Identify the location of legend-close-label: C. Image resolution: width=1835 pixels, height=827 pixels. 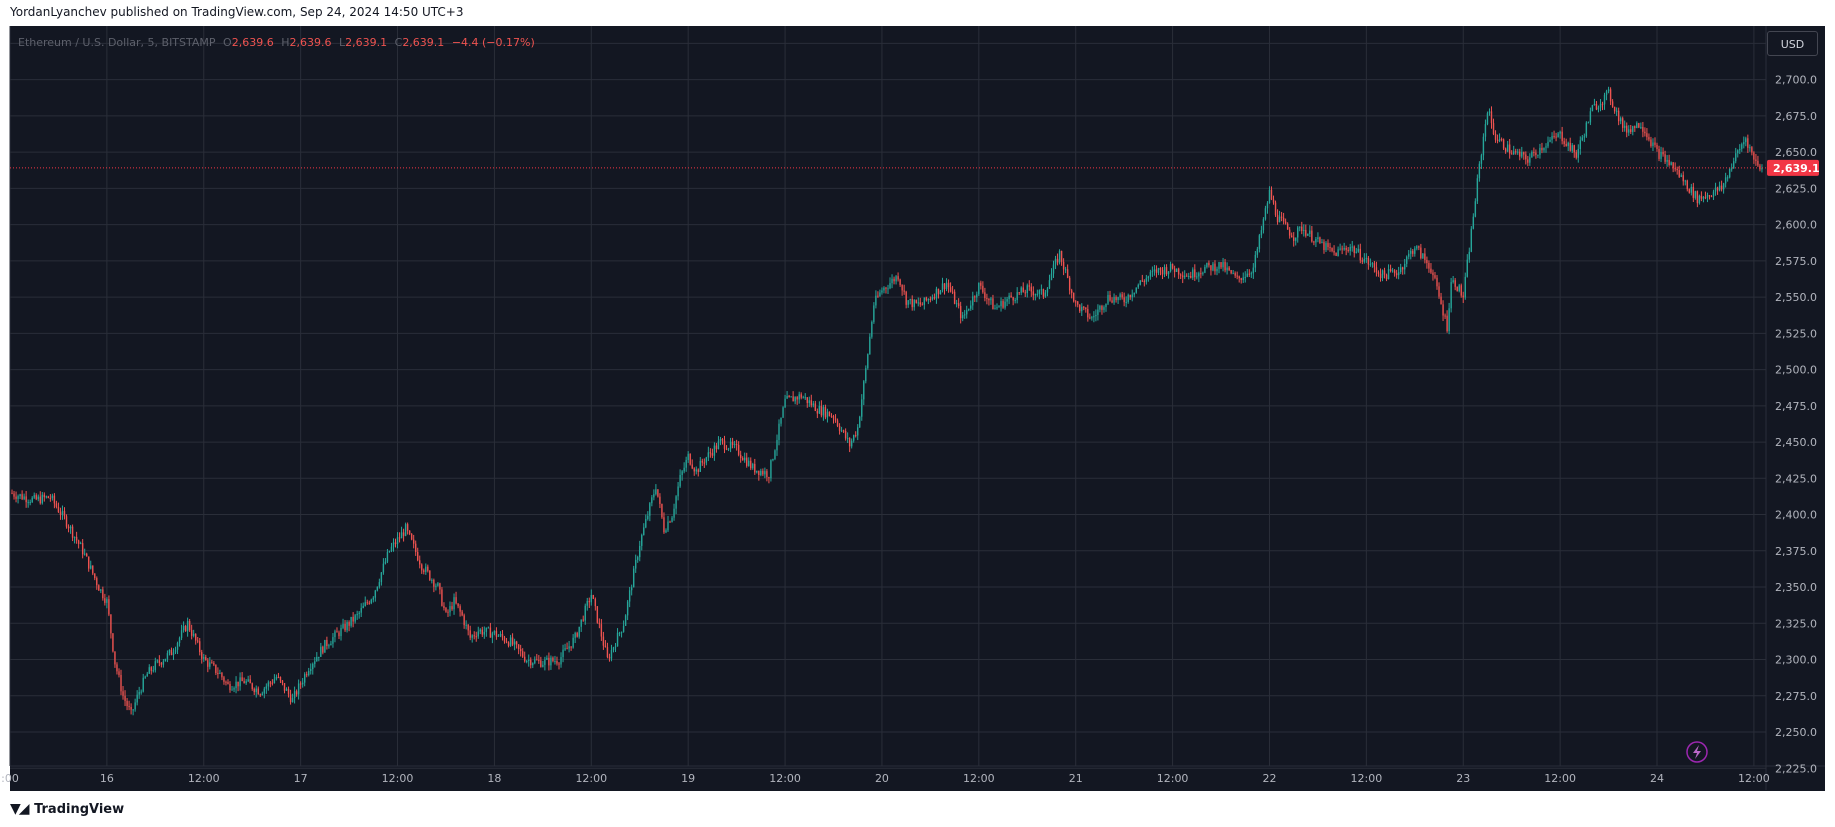
(398, 42).